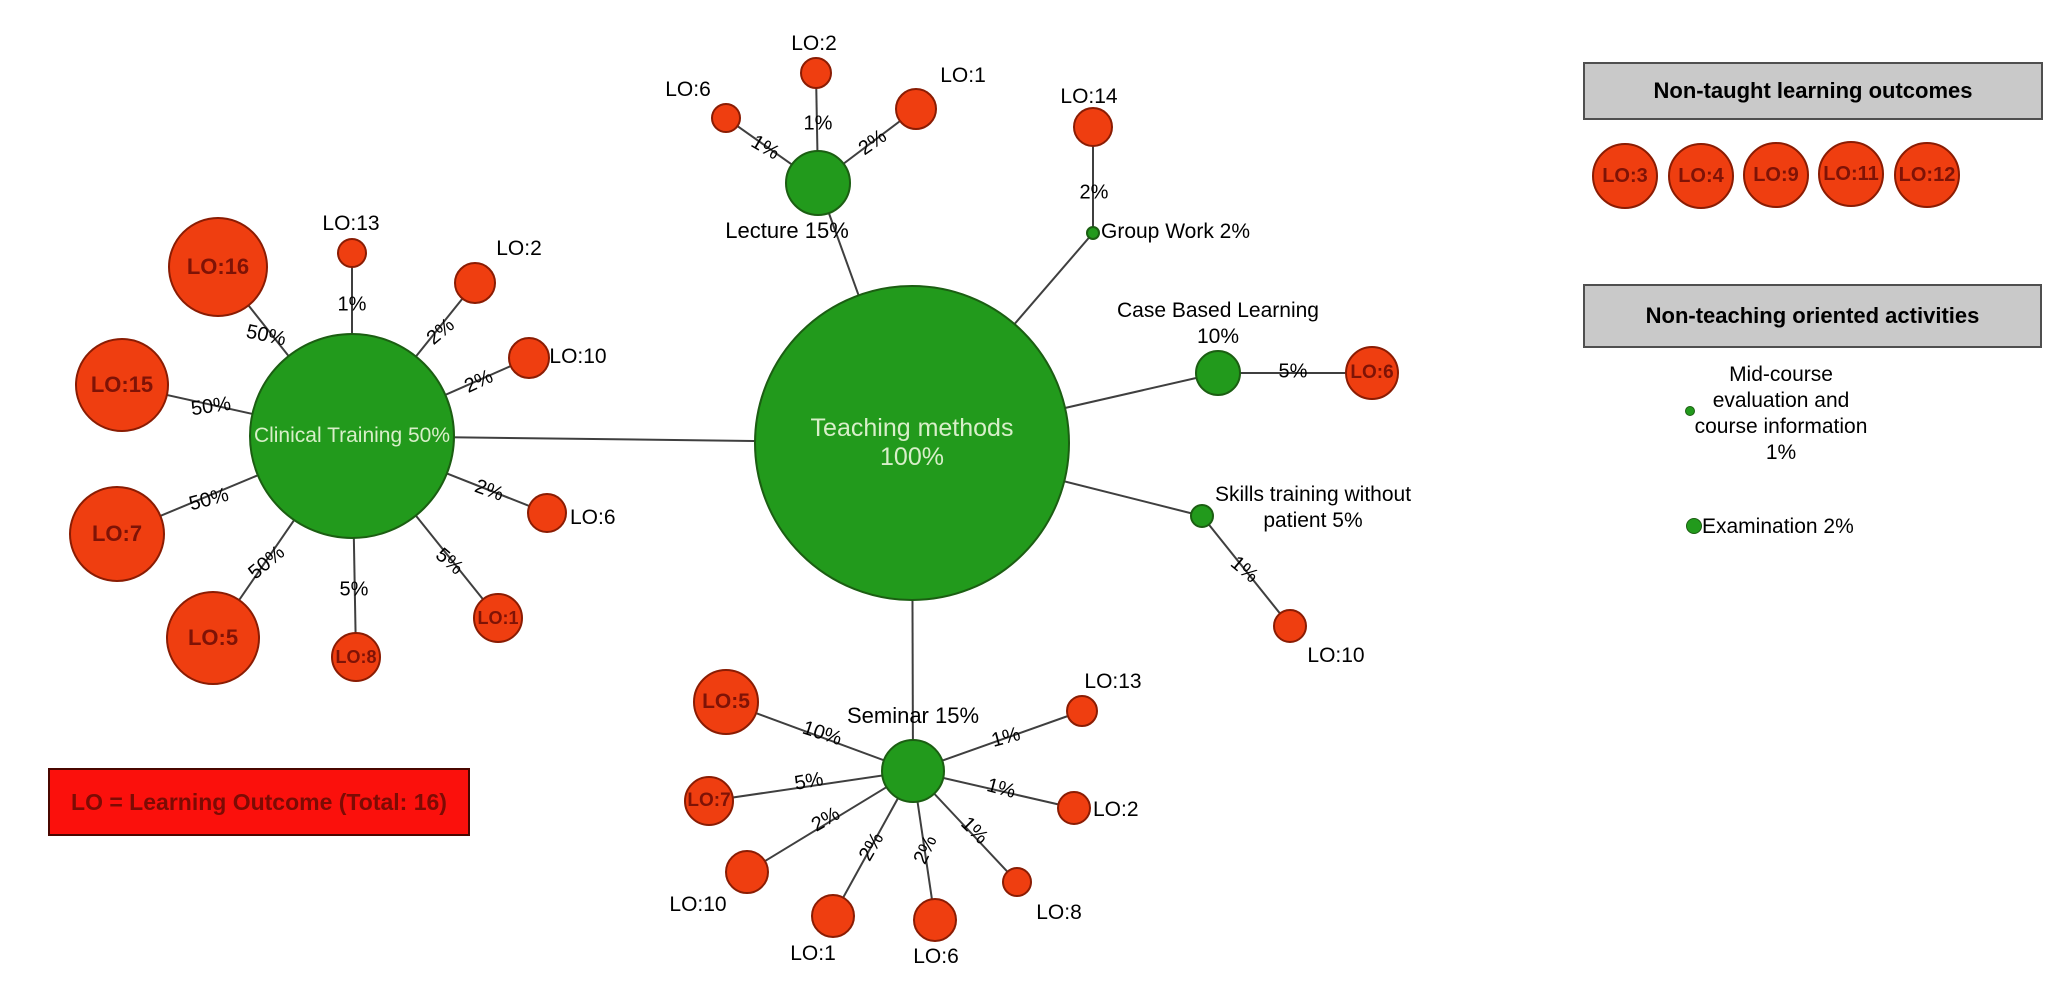 The width and height of the screenshot is (2059, 1001). What do you see at coordinates (787, 231) in the screenshot?
I see `node-label-lecture: Lecture 15%` at bounding box center [787, 231].